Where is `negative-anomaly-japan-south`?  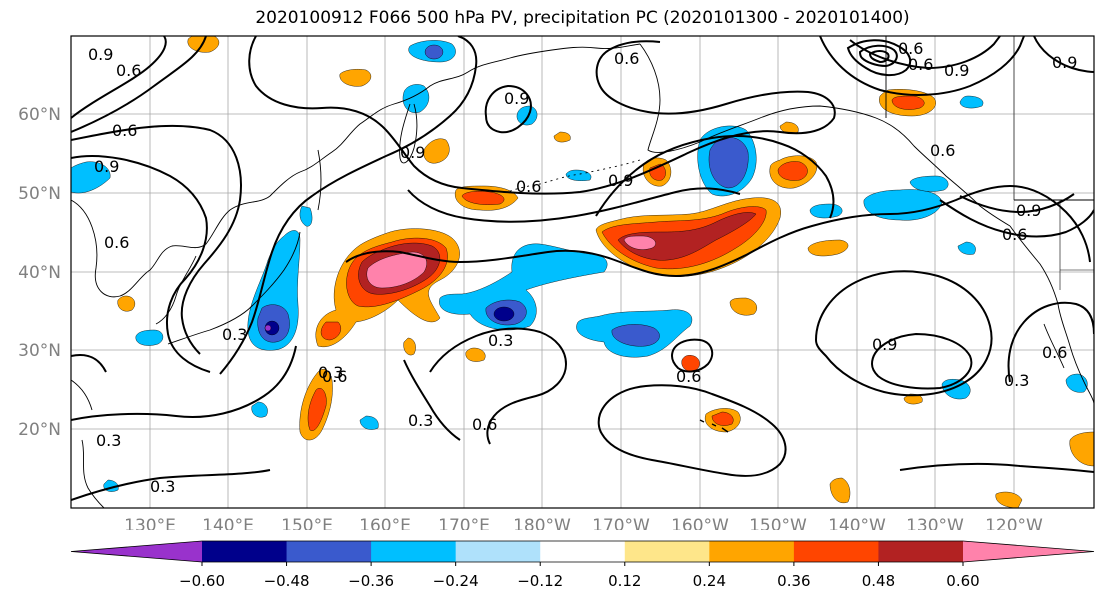 negative-anomaly-japan-south is located at coordinates (149, 337).